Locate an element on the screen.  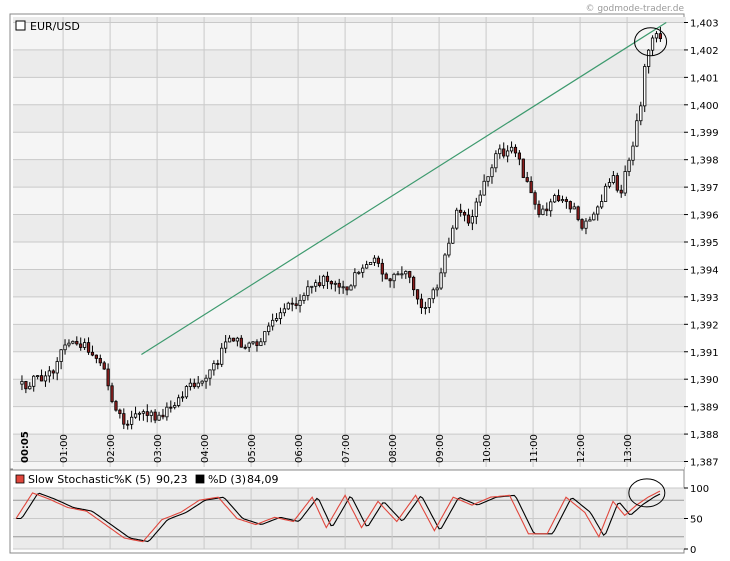
stoch-d-line is located at coordinates (338, 517).